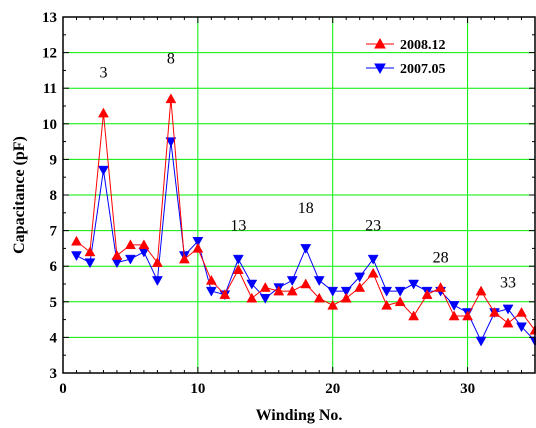  What do you see at coordinates (19, 195) in the screenshot?
I see `y-axis-title: Capacitance (pF)` at bounding box center [19, 195].